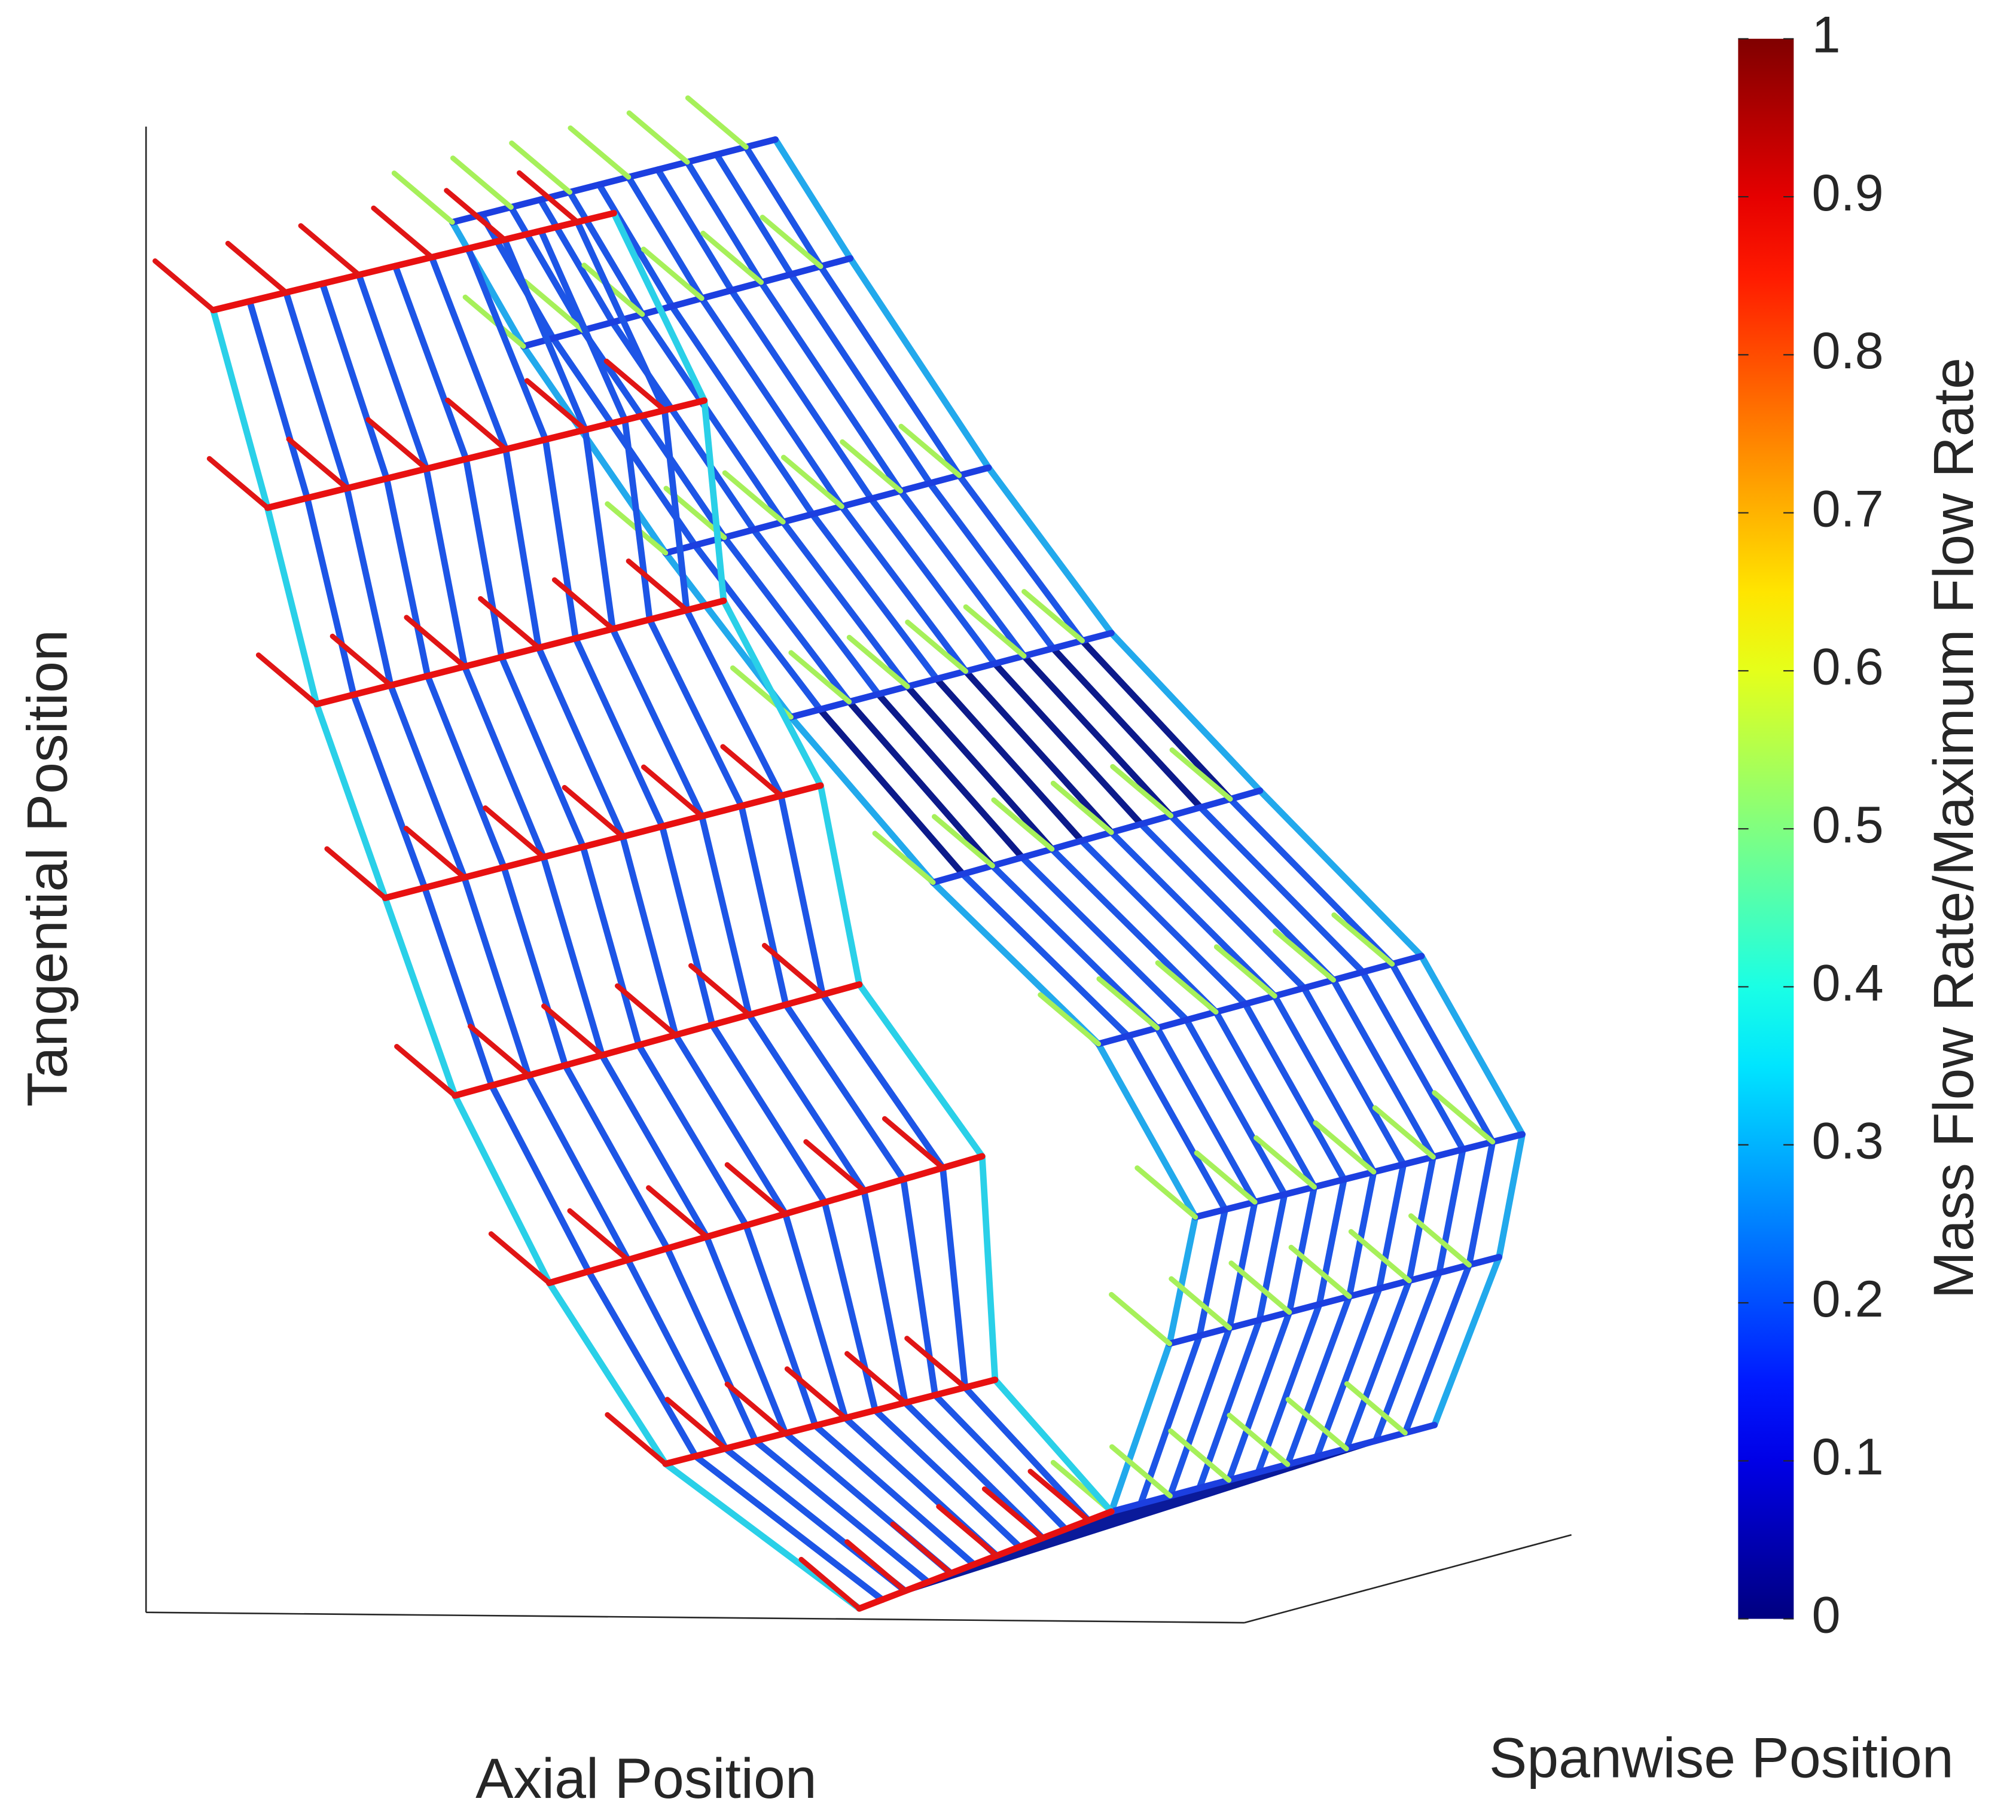 The height and width of the screenshot is (1820, 2016). Describe the element at coordinates (1848, 1300) in the screenshot. I see `colorbar-tick-label: 0.2` at that location.